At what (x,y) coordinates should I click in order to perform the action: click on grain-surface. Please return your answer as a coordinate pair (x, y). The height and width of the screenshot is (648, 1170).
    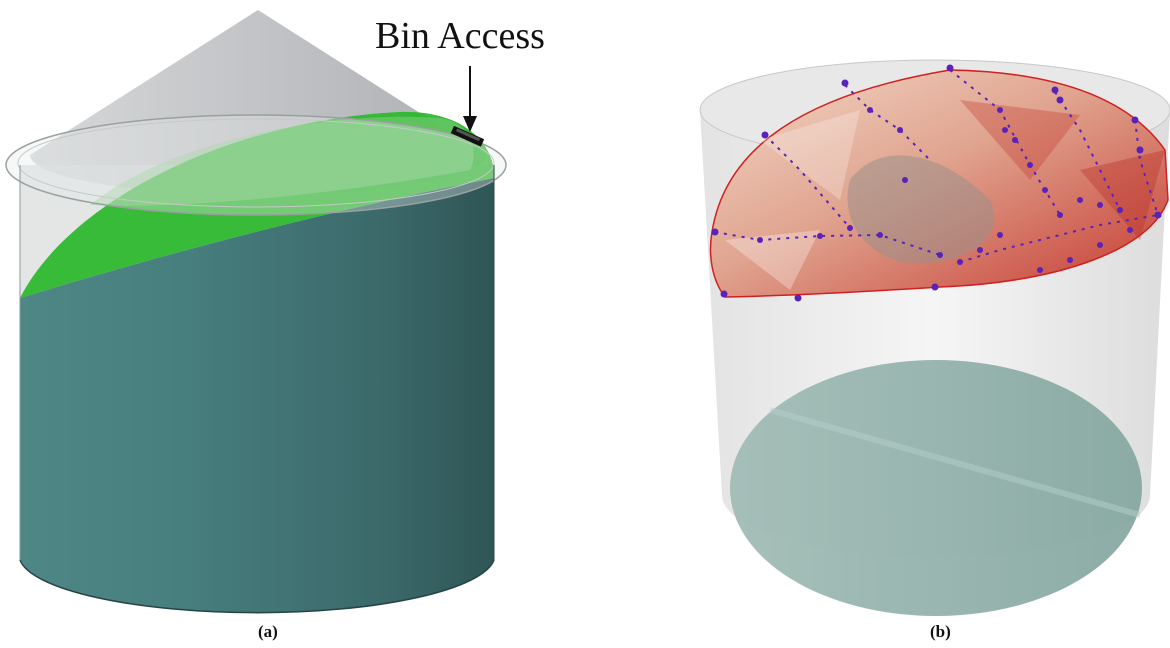
    Looking at the image, I should click on (257, 204).